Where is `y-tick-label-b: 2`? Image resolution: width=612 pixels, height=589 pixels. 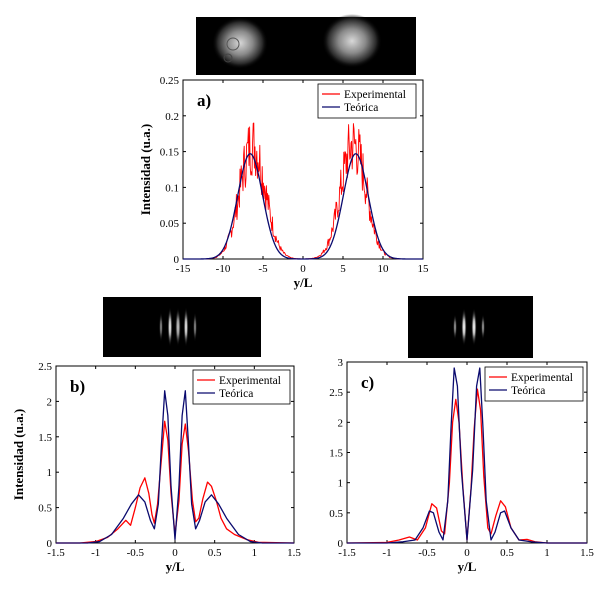
y-tick-label-b: 2 is located at coordinates (50, 402).